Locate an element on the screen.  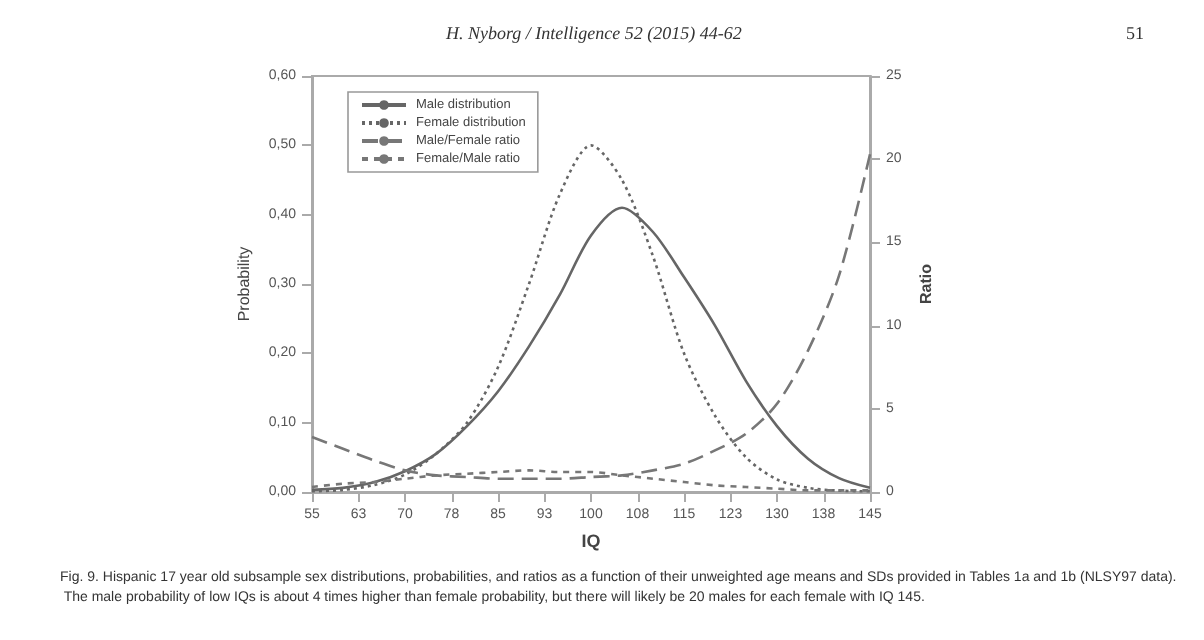
text: 51 is located at coordinates (1135, 33).